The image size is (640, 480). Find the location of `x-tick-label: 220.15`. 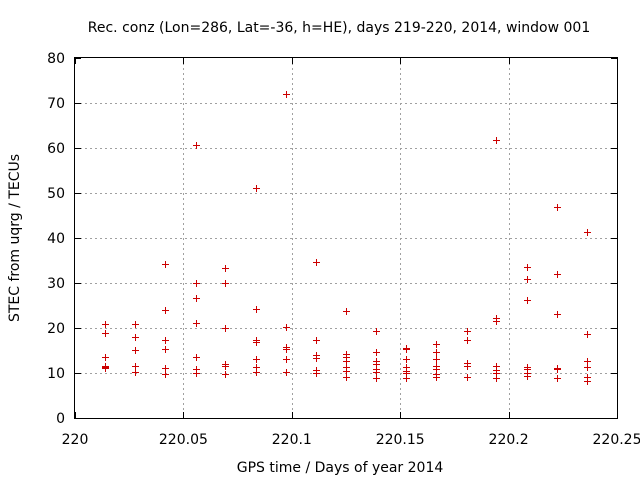

x-tick-label: 220.15 is located at coordinates (400, 440).